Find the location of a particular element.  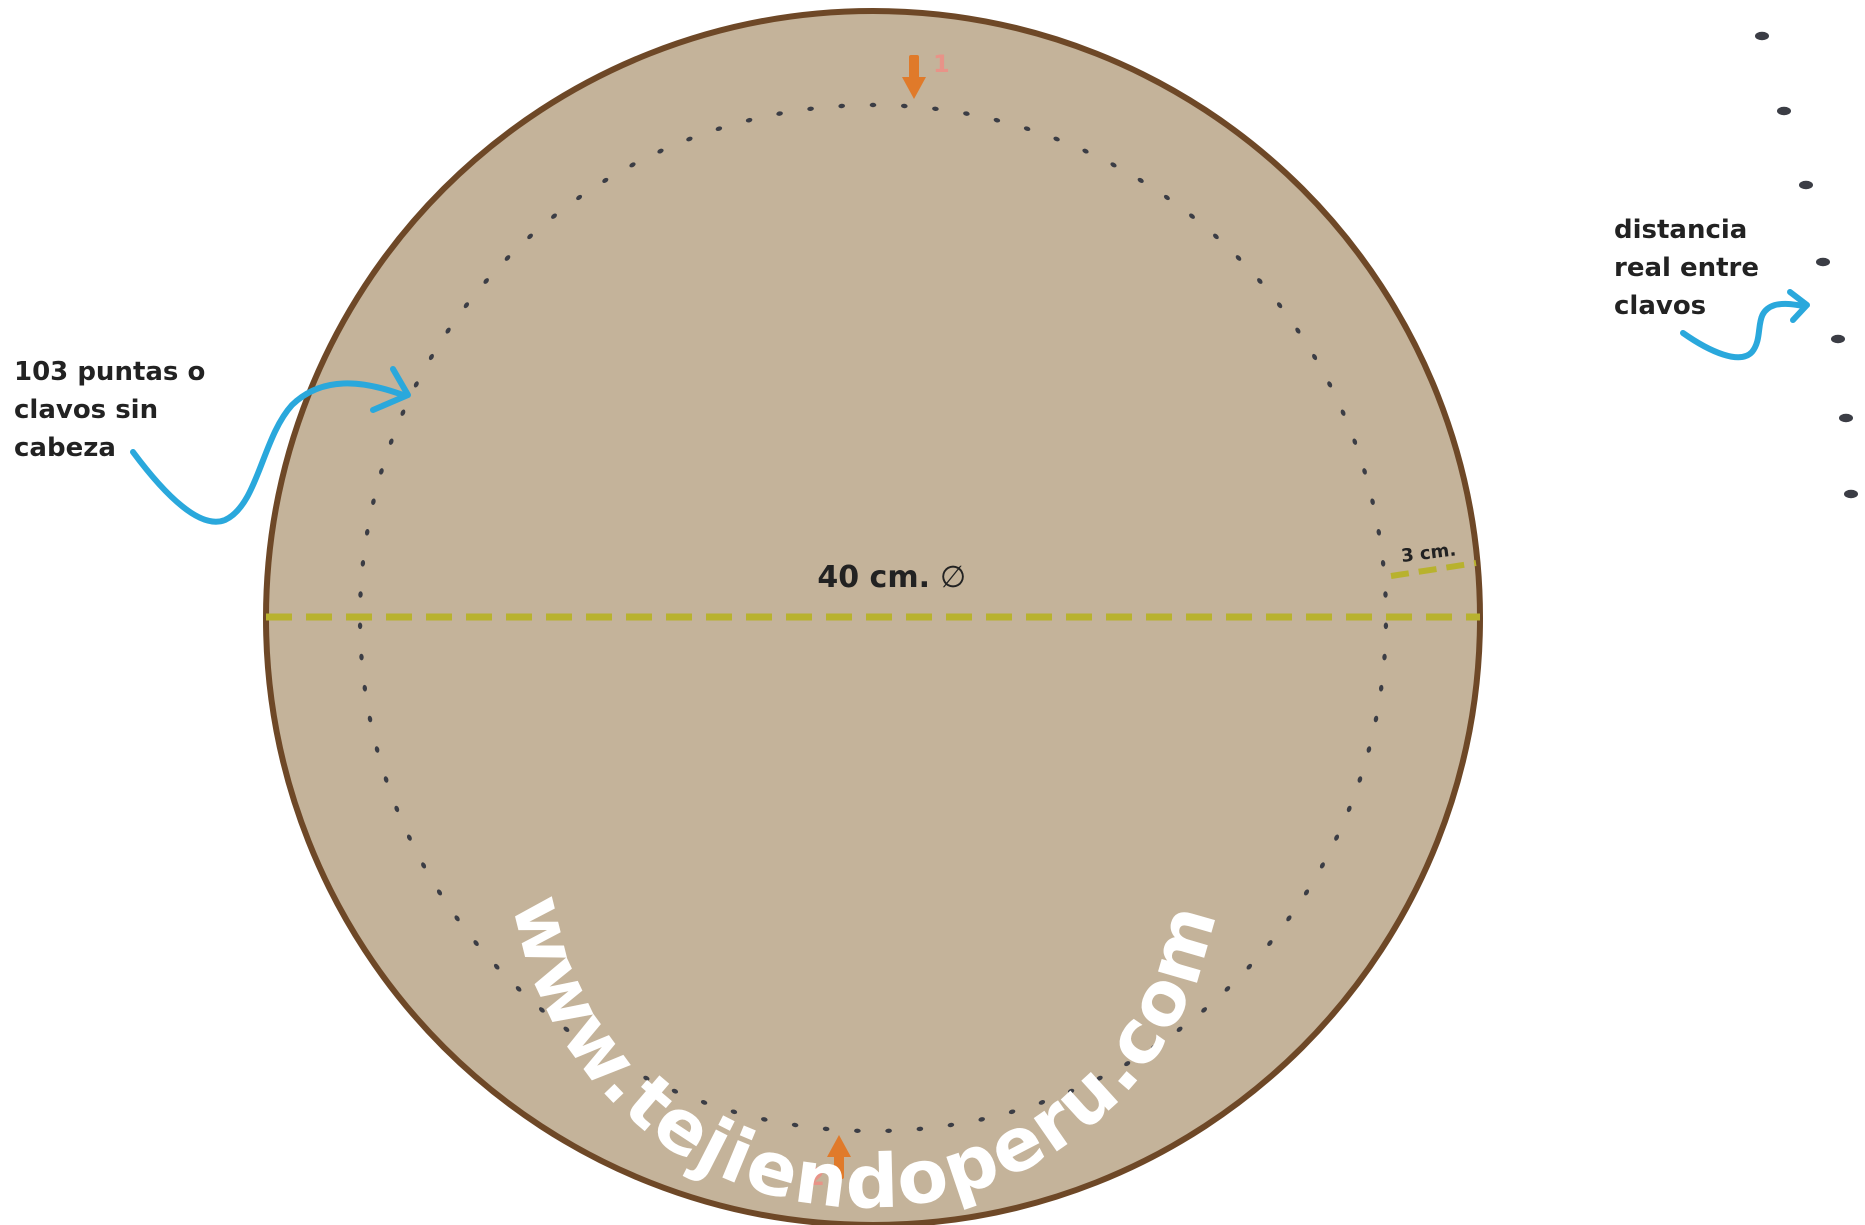

spacing-label-line-1: distancia is located at coordinates (1680, 230).